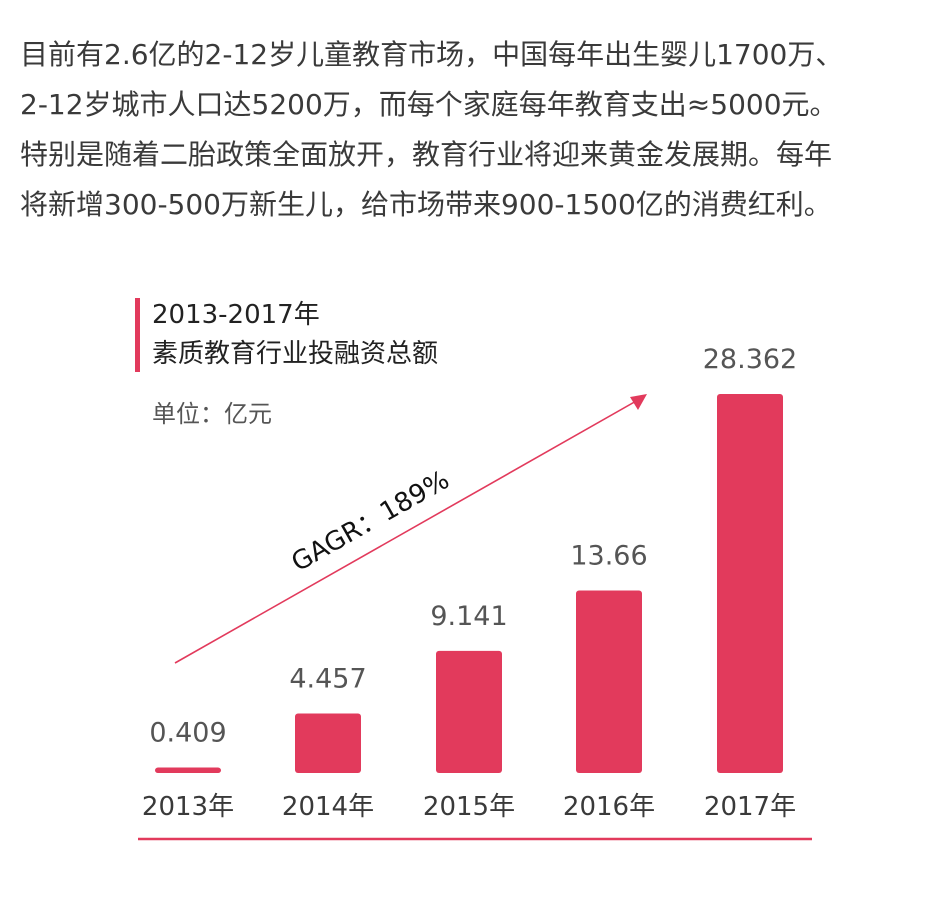  What do you see at coordinates (188, 807) in the screenshot?
I see `x-tick-label: 2013年` at bounding box center [188, 807].